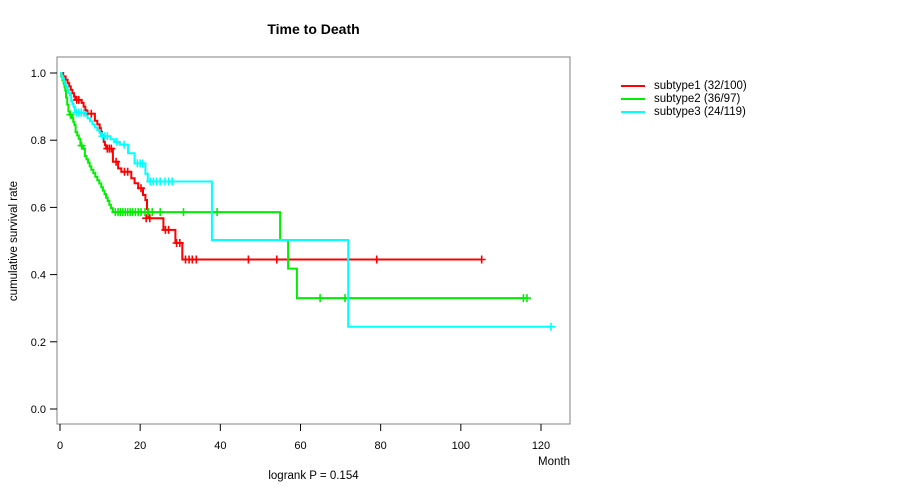  What do you see at coordinates (461, 446) in the screenshot?
I see `x-tick-label: 100` at bounding box center [461, 446].